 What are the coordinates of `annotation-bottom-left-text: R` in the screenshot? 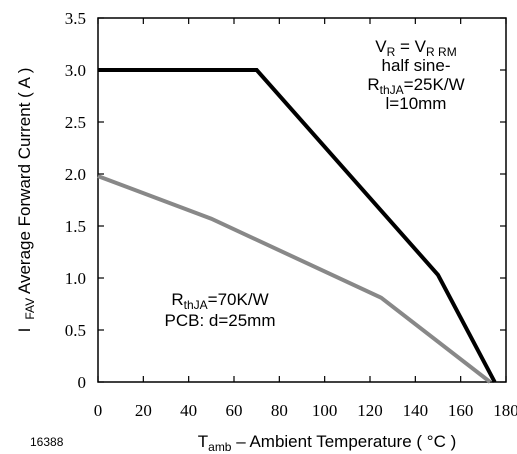 It's located at (177, 299).